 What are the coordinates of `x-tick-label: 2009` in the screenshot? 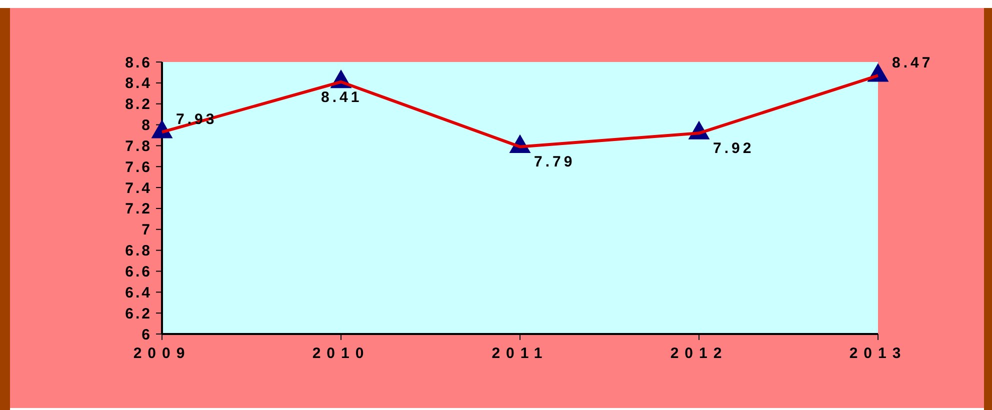 It's located at (162, 353).